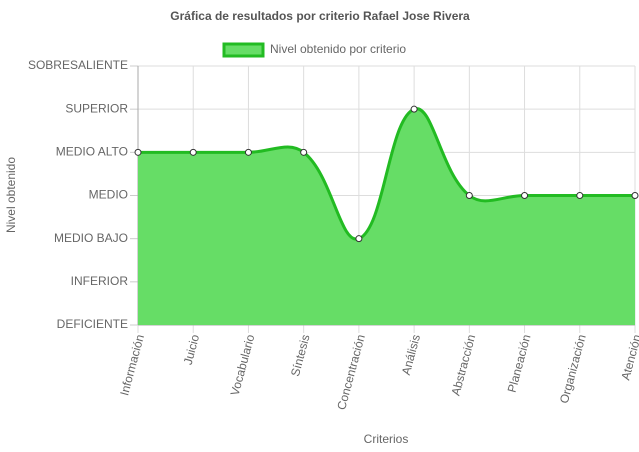 The image size is (639, 452). What do you see at coordinates (11, 195) in the screenshot?
I see `y-axis-title: Nivel obtenido` at bounding box center [11, 195].